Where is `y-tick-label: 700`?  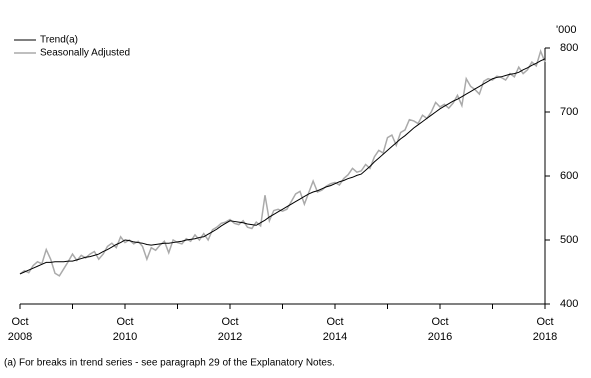 y-tick-label: 700 is located at coordinates (569, 112).